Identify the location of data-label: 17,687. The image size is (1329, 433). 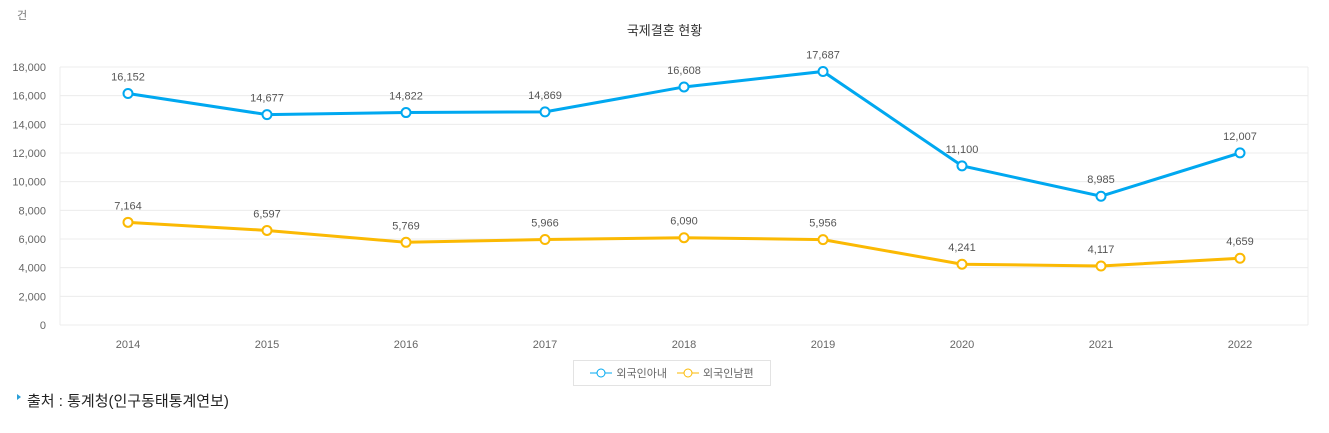
(823, 55).